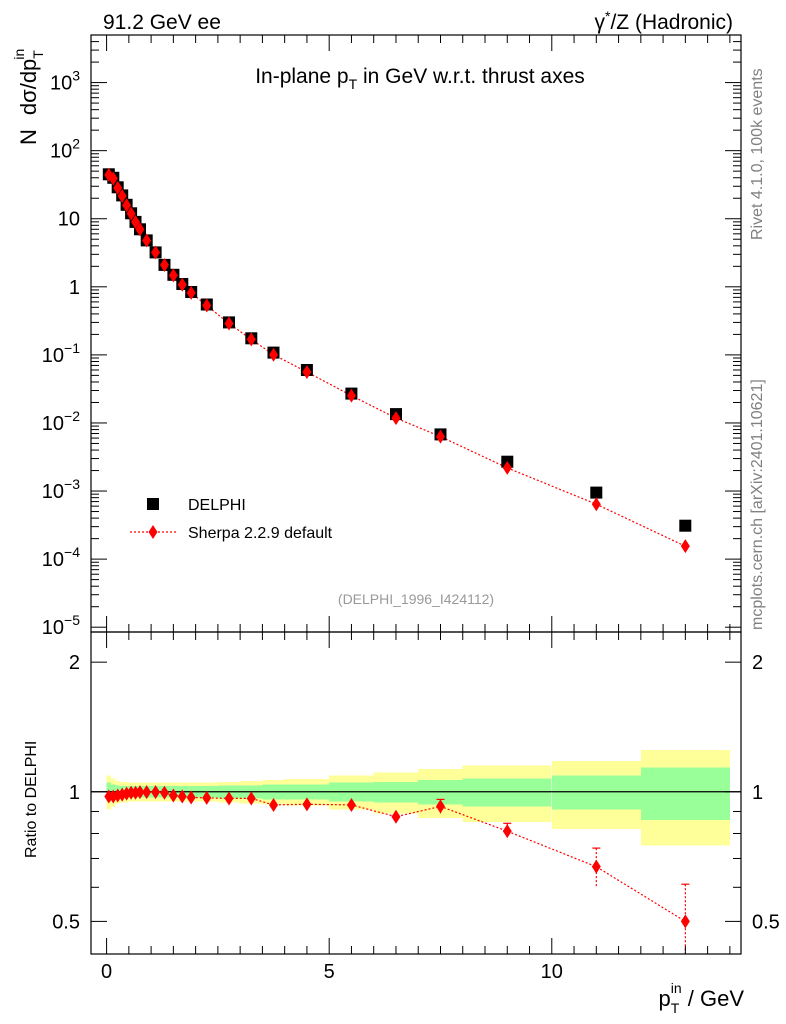  Describe the element at coordinates (74, 793) in the screenshot. I see `ratio-y-tick-label: 1` at that location.